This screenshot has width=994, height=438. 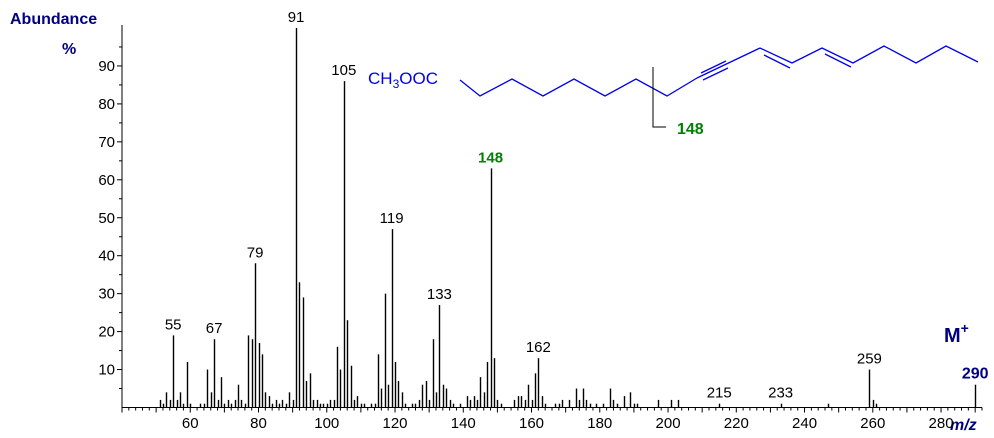 What do you see at coordinates (343, 70) in the screenshot?
I see `peak-label: 105` at bounding box center [343, 70].